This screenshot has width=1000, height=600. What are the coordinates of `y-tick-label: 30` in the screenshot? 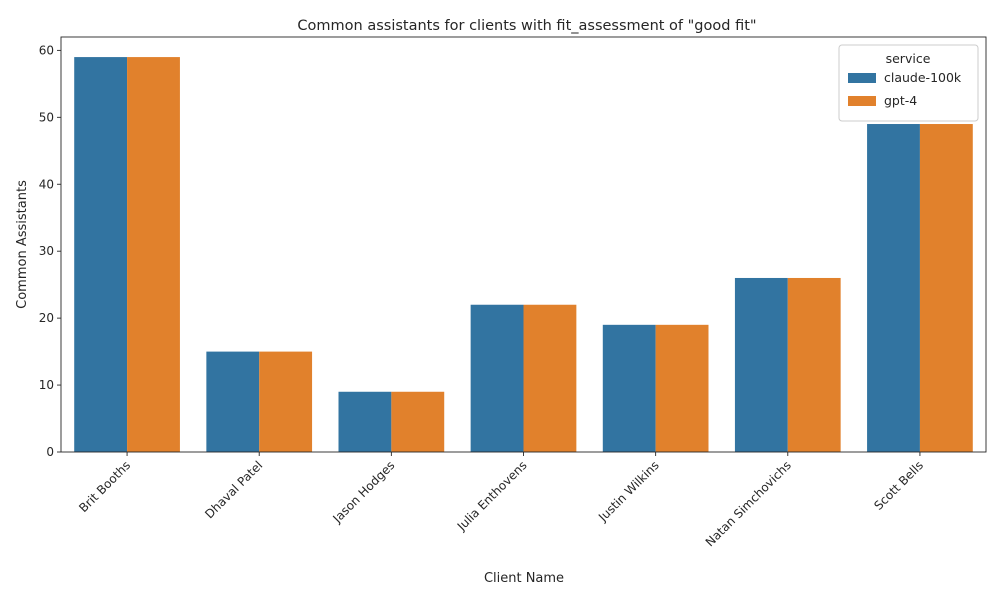 It's located at (46, 251).